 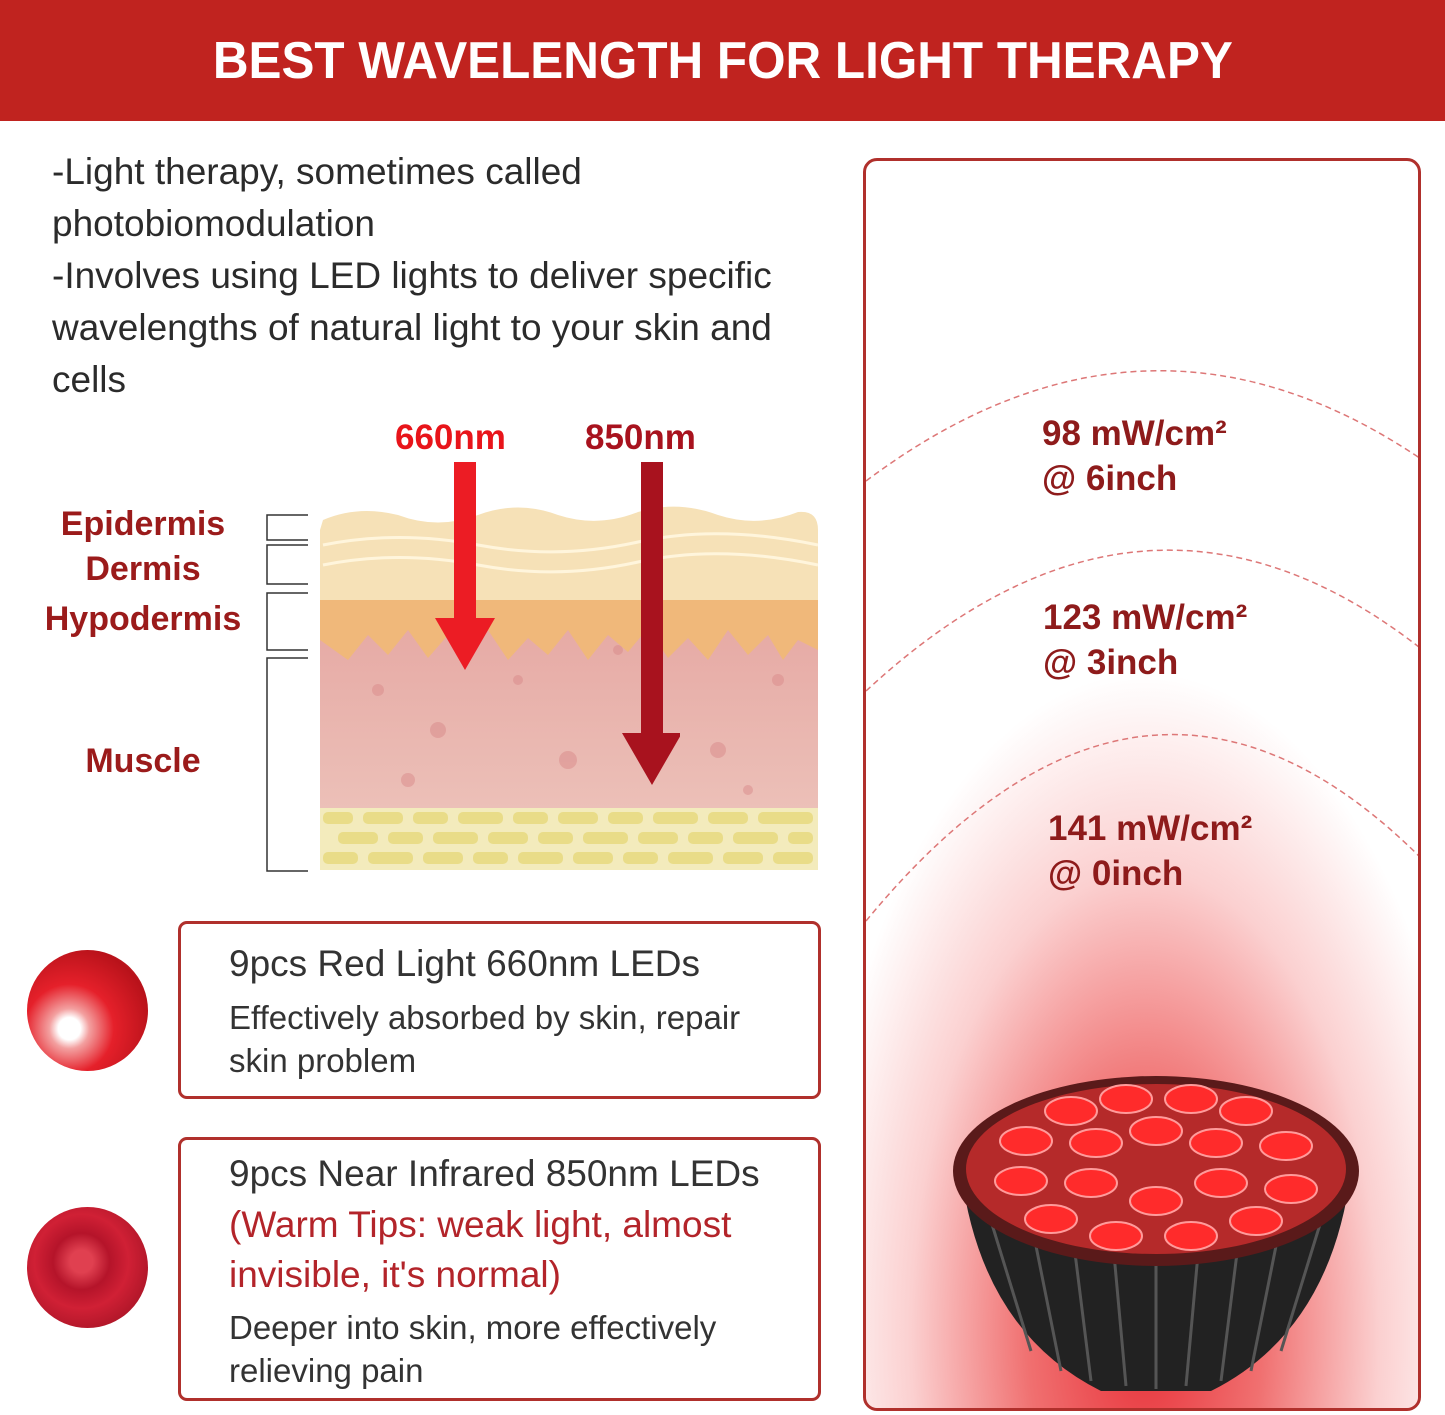 What do you see at coordinates (557, 623) in the screenshot?
I see `penetration-arrows` at bounding box center [557, 623].